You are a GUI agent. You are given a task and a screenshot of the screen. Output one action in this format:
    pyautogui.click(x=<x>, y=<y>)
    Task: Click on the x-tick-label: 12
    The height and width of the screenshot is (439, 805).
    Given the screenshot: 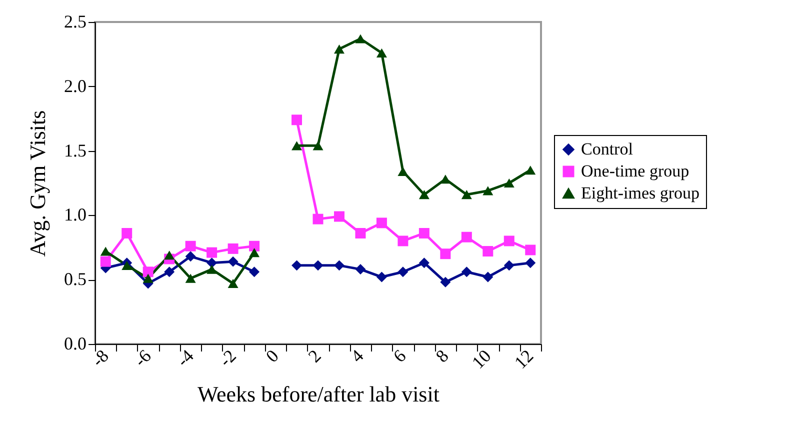 What is the action you would take?
    pyautogui.click(x=524, y=359)
    